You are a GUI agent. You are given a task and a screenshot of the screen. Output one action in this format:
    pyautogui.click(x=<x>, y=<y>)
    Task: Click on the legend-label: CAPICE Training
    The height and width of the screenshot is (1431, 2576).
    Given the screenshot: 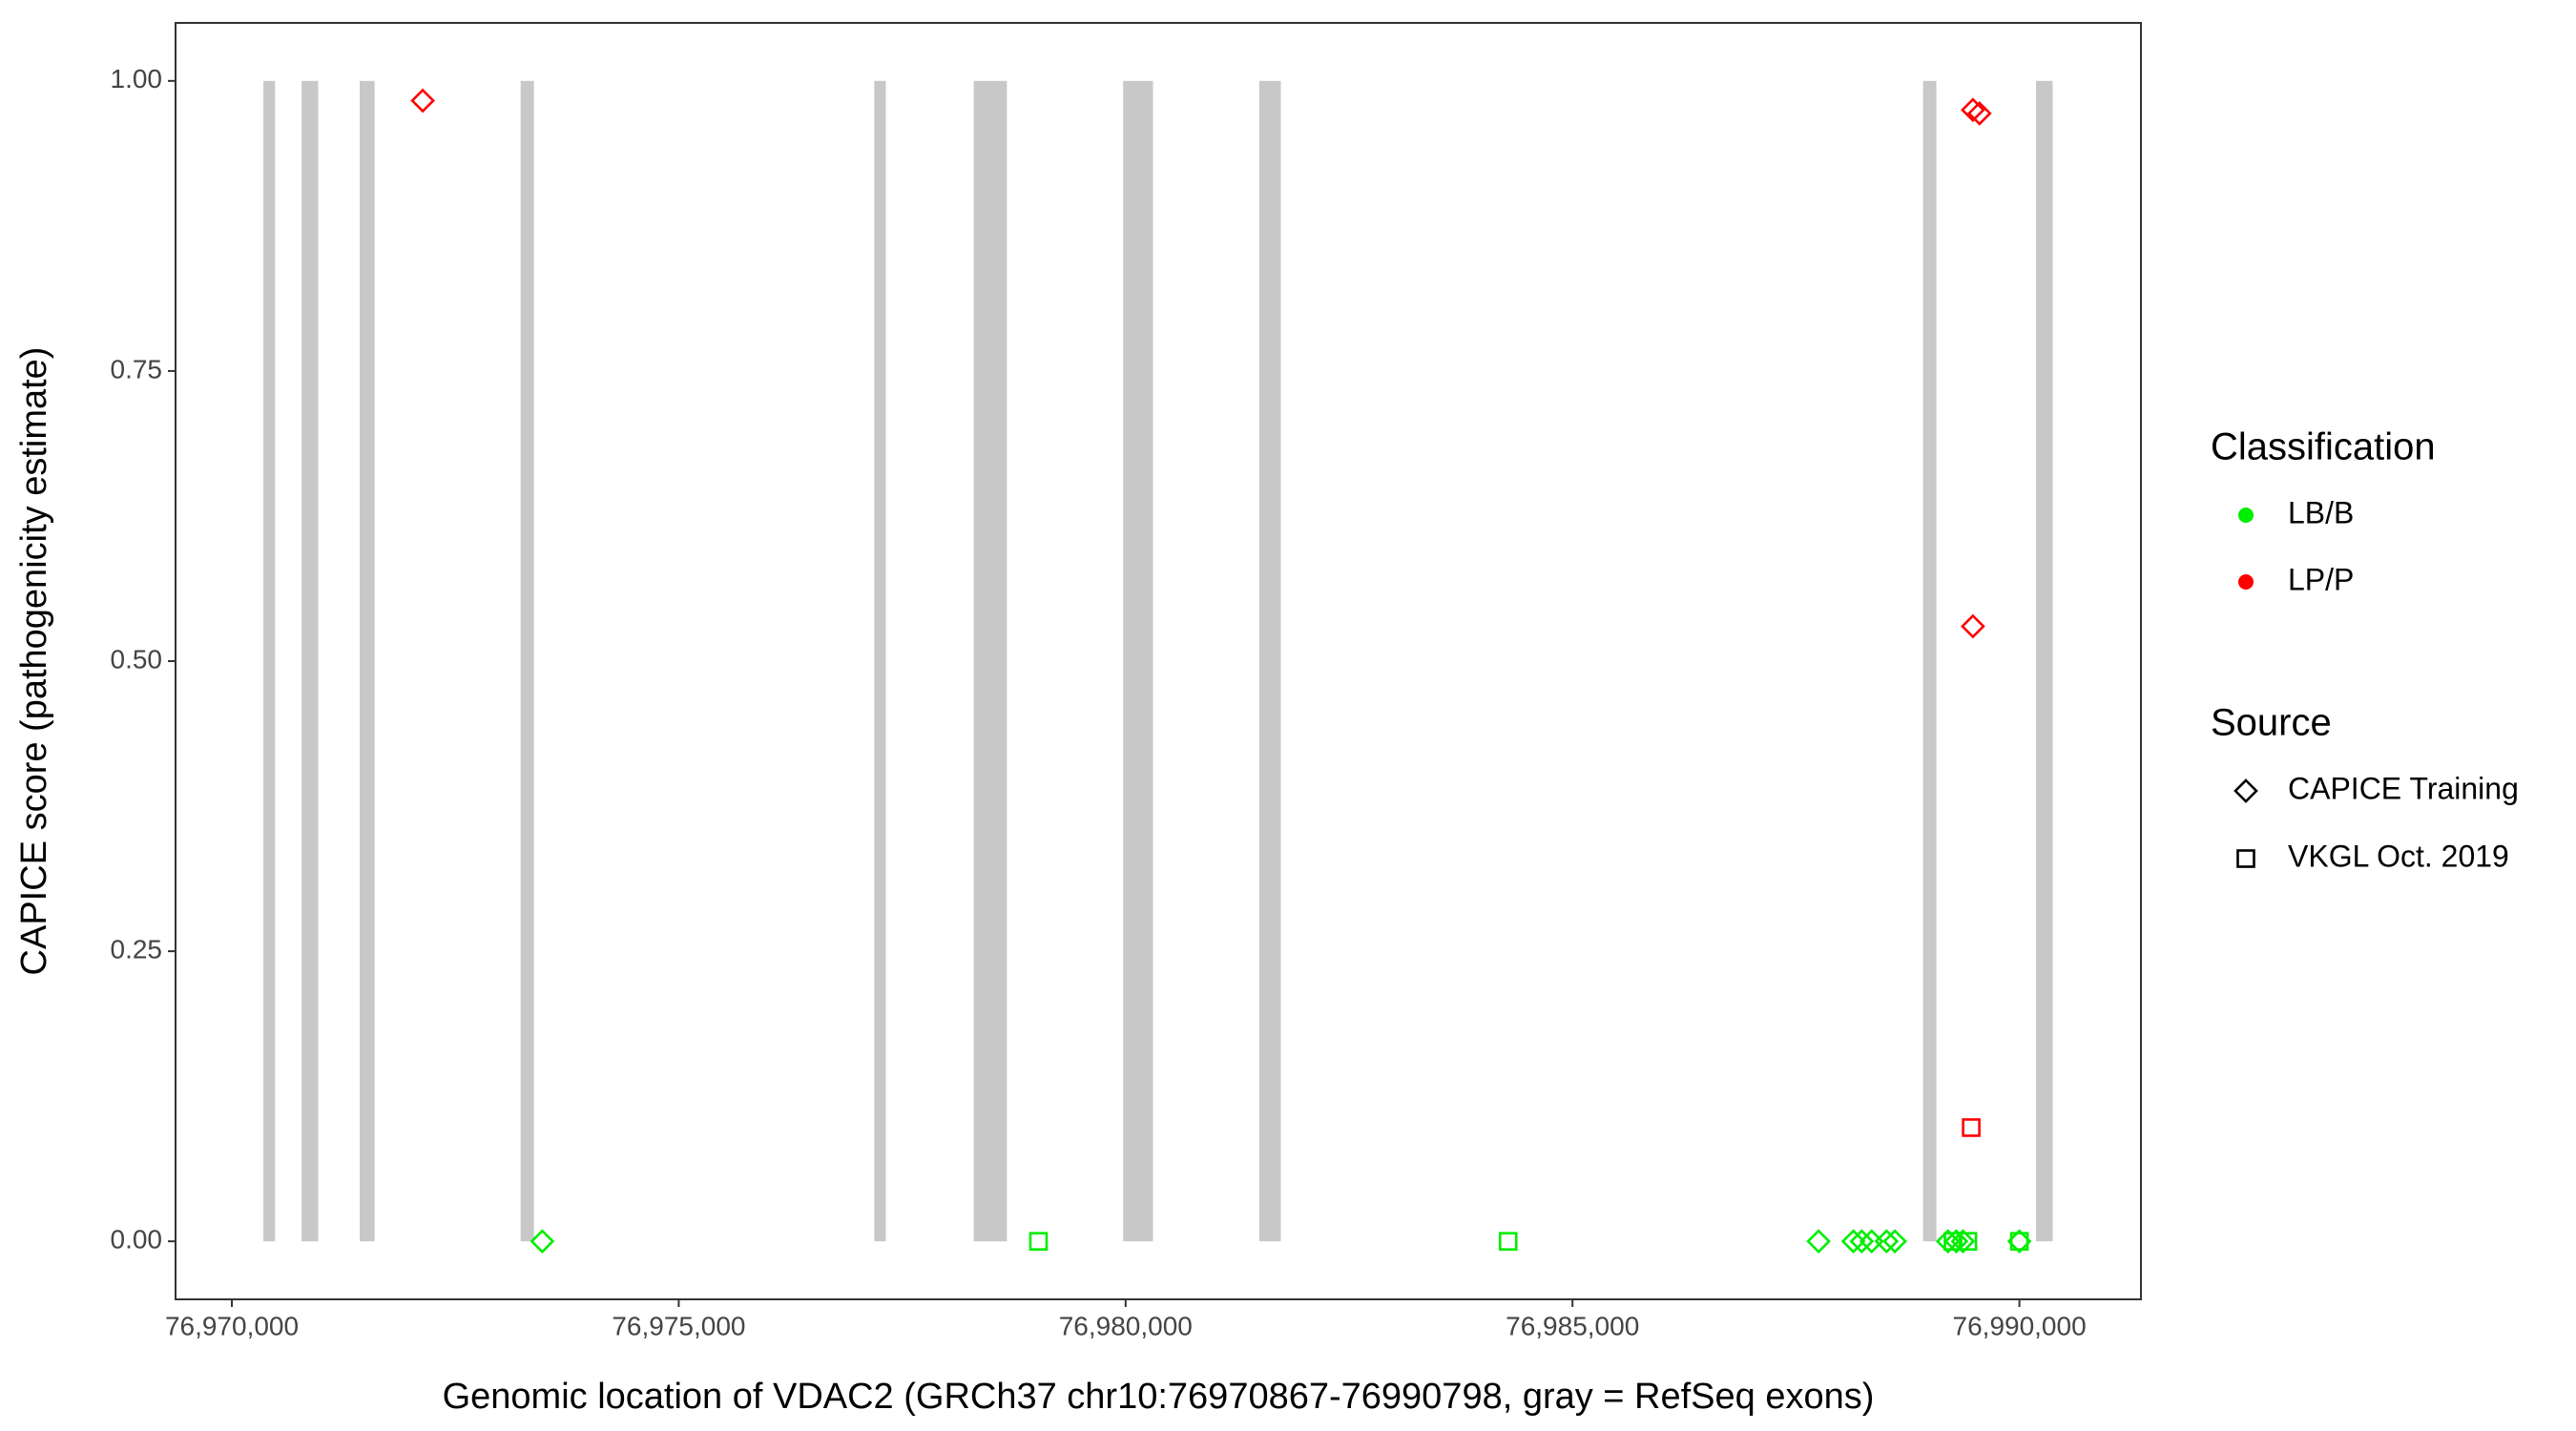 What is the action you would take?
    pyautogui.click(x=2403, y=788)
    